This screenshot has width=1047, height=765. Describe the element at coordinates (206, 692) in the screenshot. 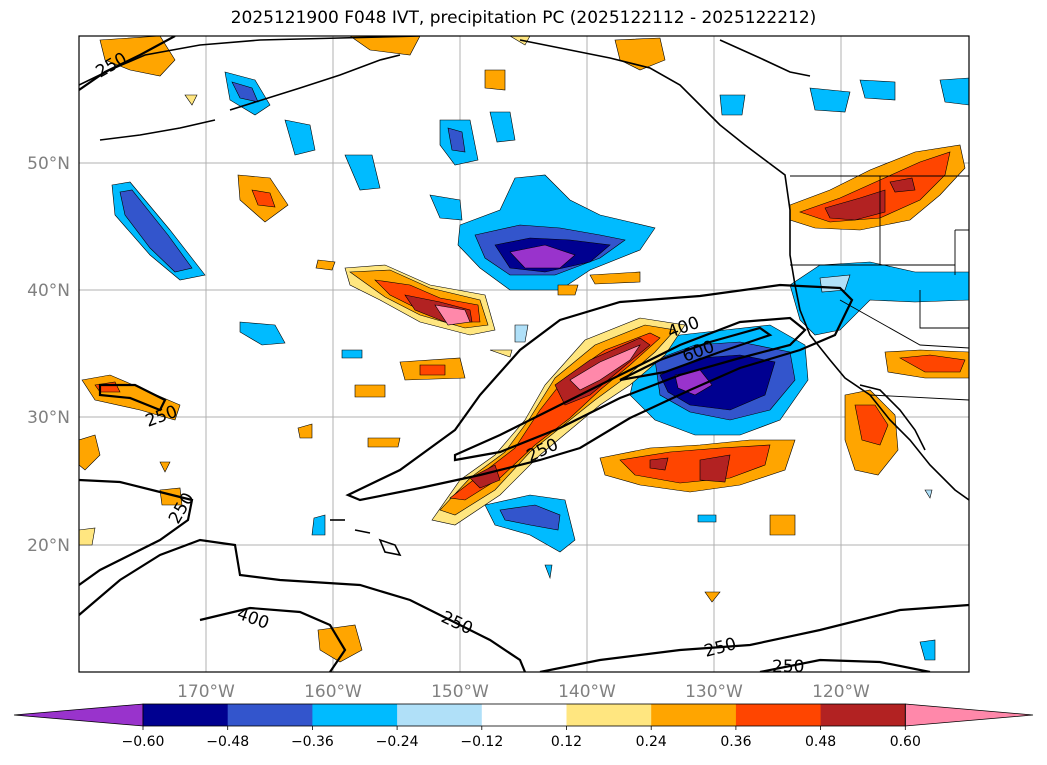

I see `lon-label: 170°W` at that location.